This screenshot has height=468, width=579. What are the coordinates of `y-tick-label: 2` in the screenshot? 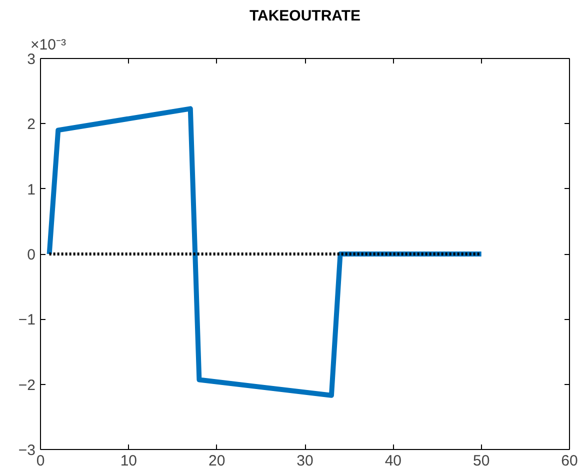 It's located at (31, 125).